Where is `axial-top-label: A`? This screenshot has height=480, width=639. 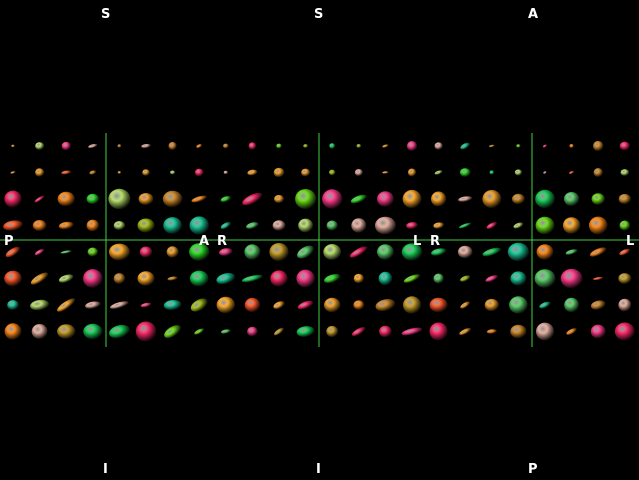
axial-top-label: A is located at coordinates (533, 14).